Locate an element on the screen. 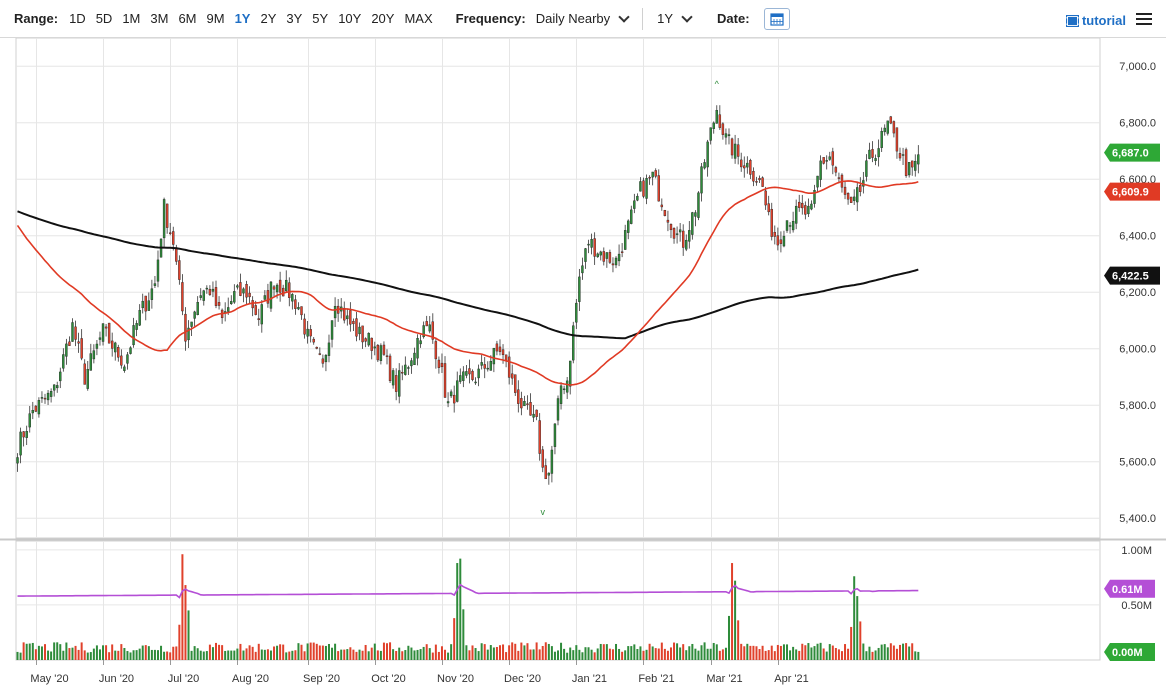 The image size is (1166, 696). month-tick-label: Apr '21 is located at coordinates (791, 679).